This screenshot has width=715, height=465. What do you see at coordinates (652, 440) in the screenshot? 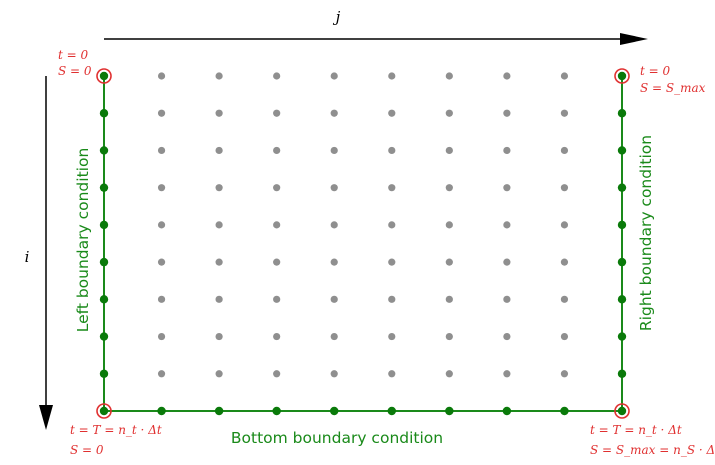
I see `corner-annotation-bottom-right: t = T = n_t · Δt S = S_max = n_S · ΔS` at bounding box center [652, 440].